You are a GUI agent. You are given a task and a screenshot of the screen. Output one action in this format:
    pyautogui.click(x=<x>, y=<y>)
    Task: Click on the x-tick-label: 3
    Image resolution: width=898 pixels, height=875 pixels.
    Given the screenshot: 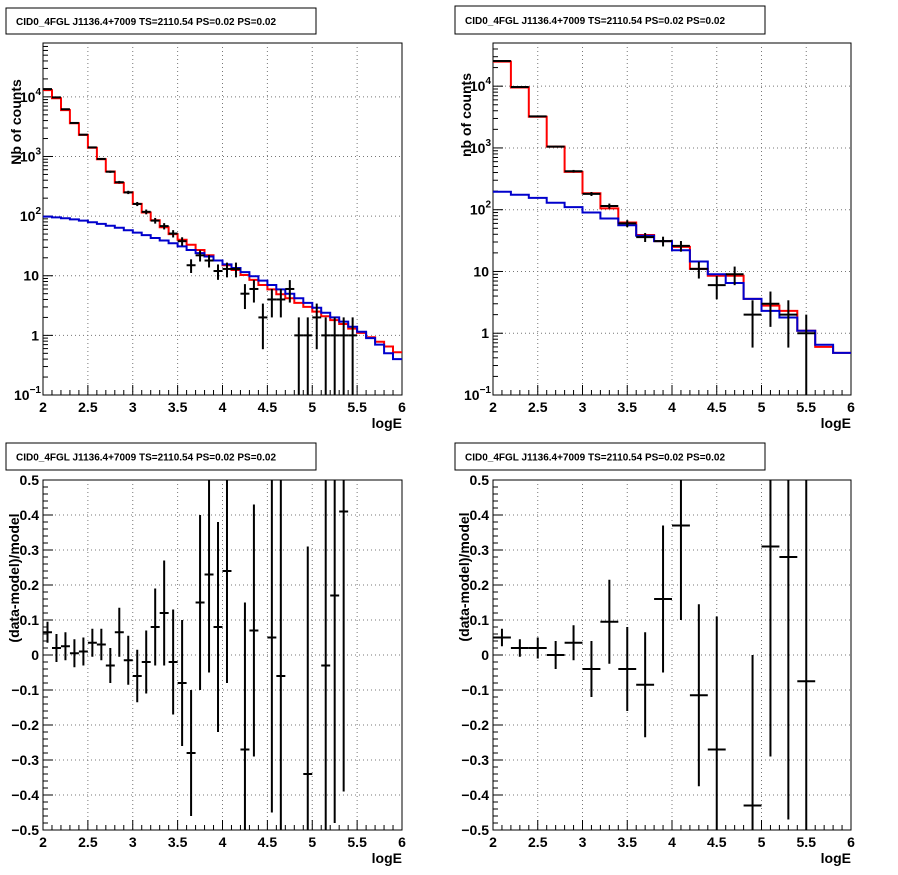 What is the action you would take?
    pyautogui.click(x=133, y=407)
    